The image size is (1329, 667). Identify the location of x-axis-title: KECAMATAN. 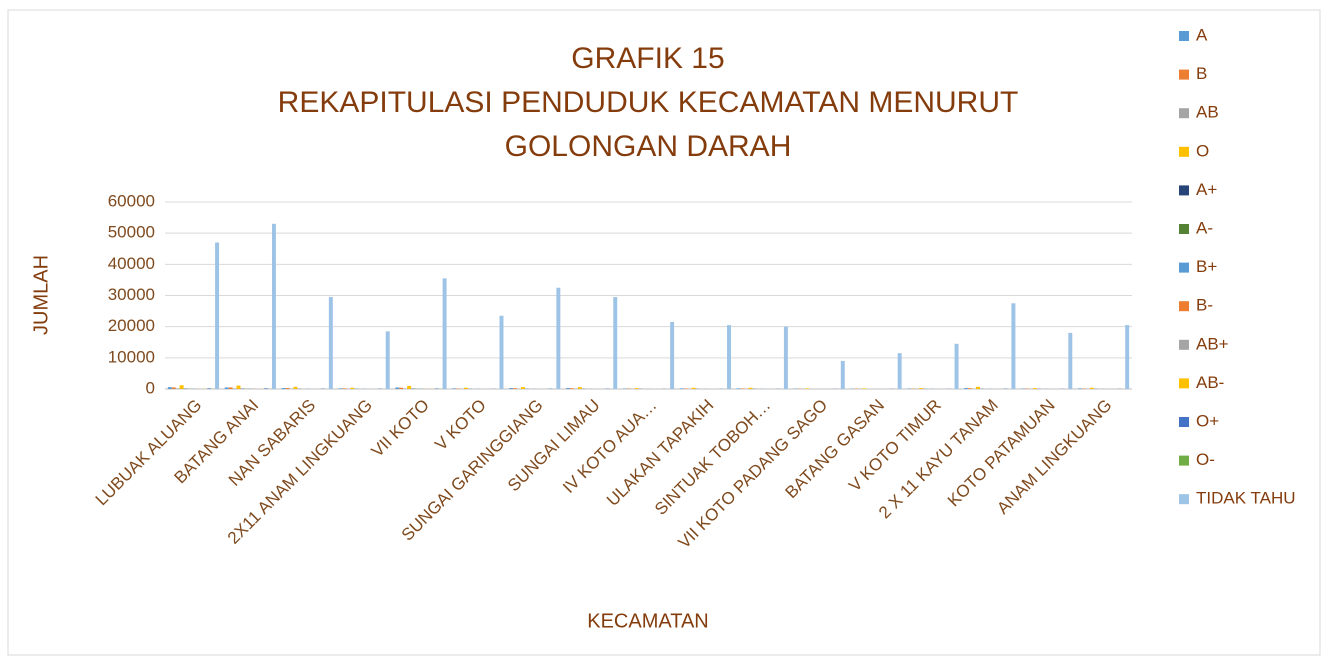
(648, 621).